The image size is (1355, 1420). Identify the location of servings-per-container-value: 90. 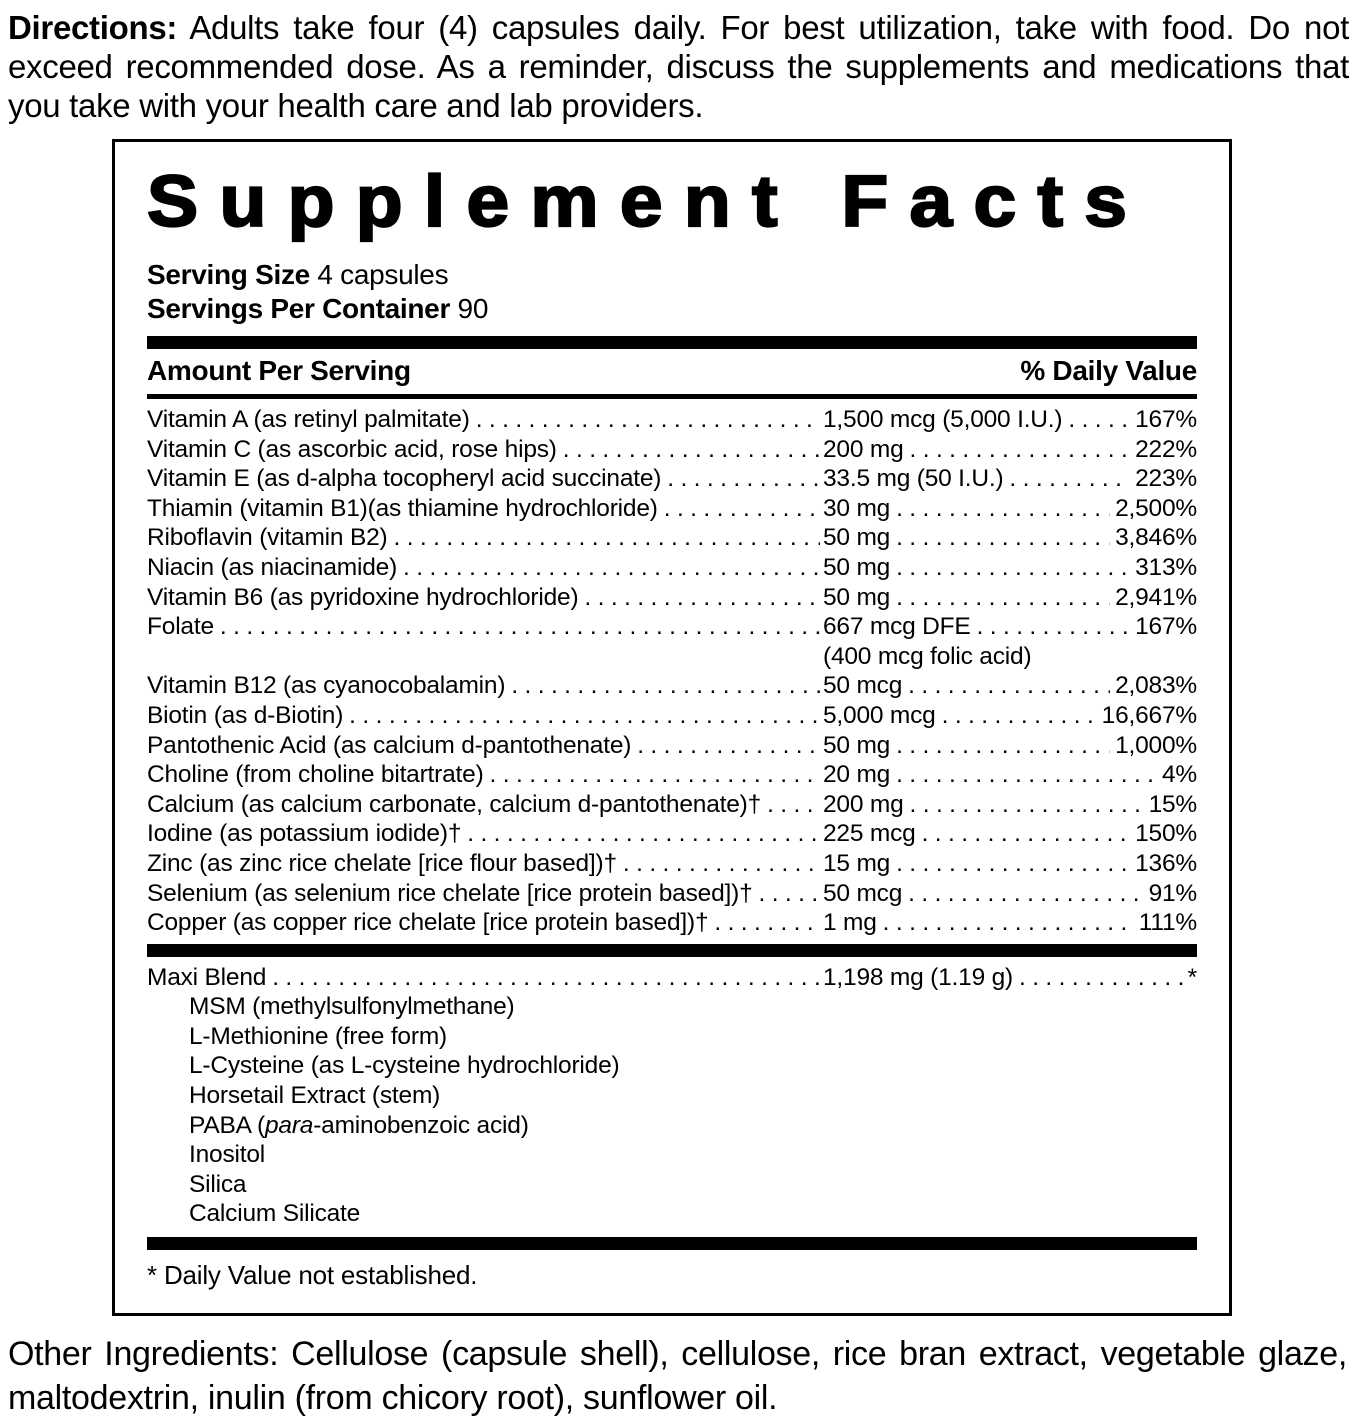
(469, 308).